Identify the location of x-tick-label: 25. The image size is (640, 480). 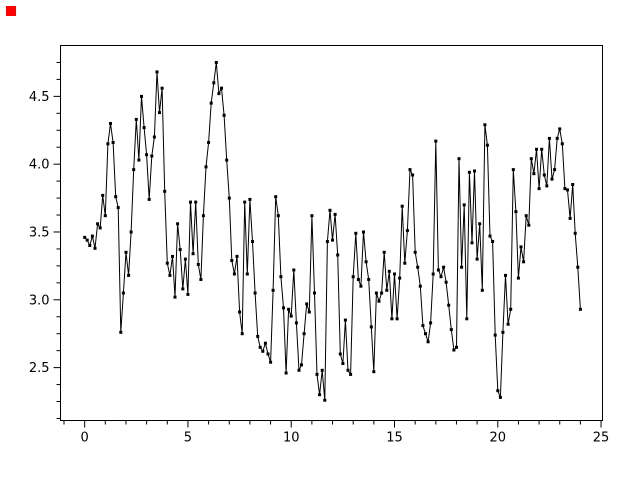
(601, 438).